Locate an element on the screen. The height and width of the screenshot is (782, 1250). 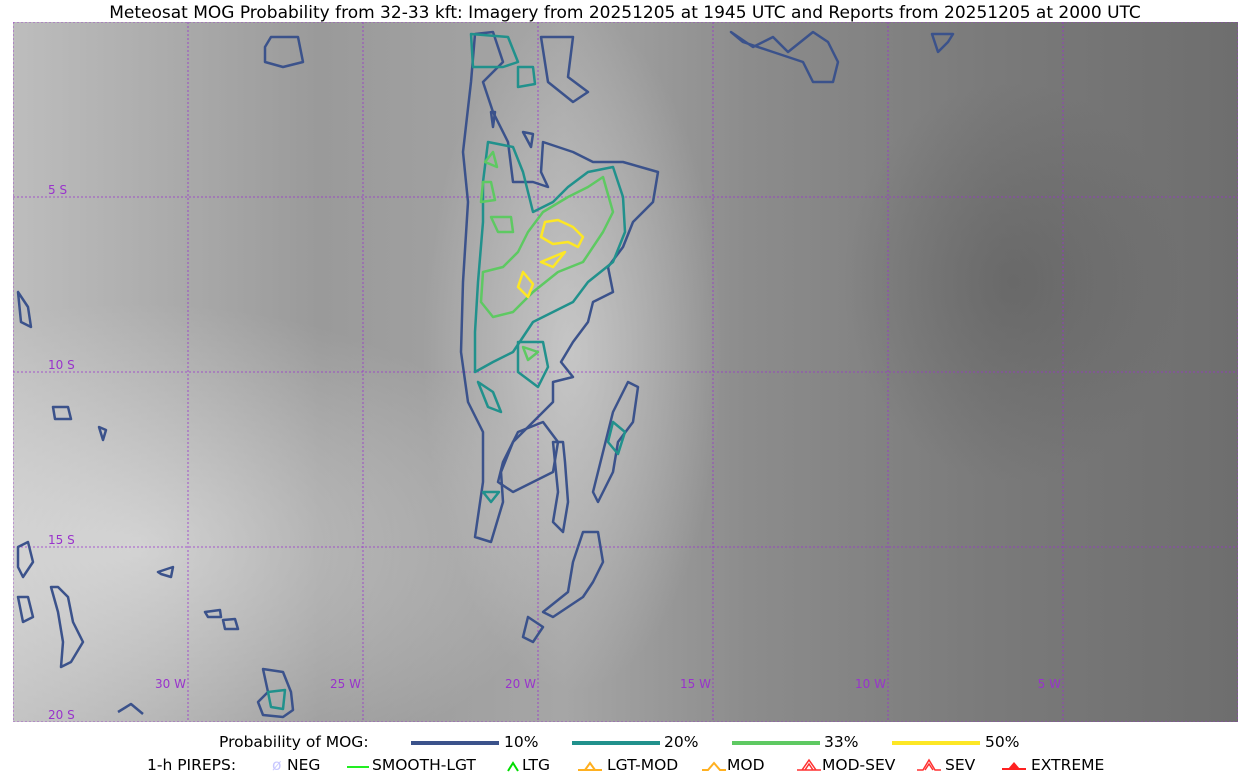
lon-label: 15 W is located at coordinates (695, 684).